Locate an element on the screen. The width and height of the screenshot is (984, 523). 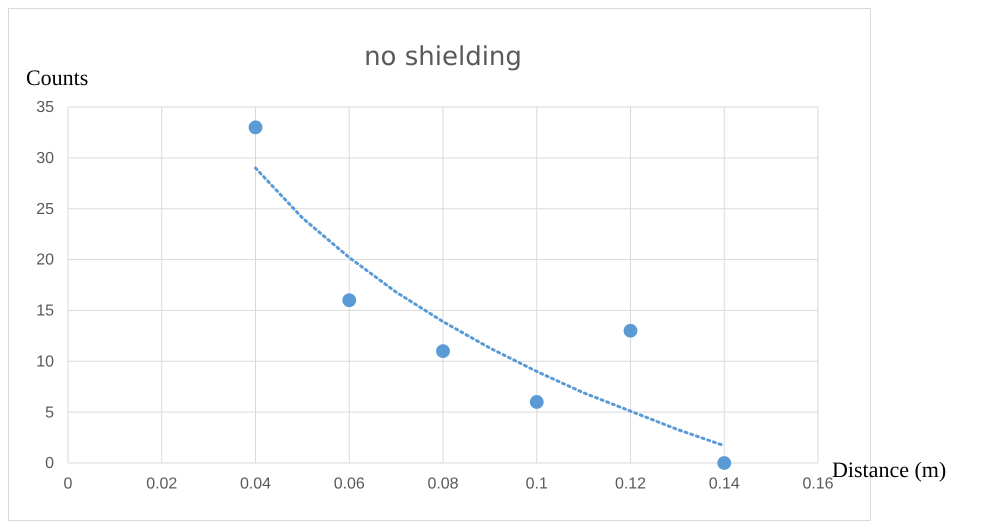
y-tick-label: 35 is located at coordinates (45, 107).